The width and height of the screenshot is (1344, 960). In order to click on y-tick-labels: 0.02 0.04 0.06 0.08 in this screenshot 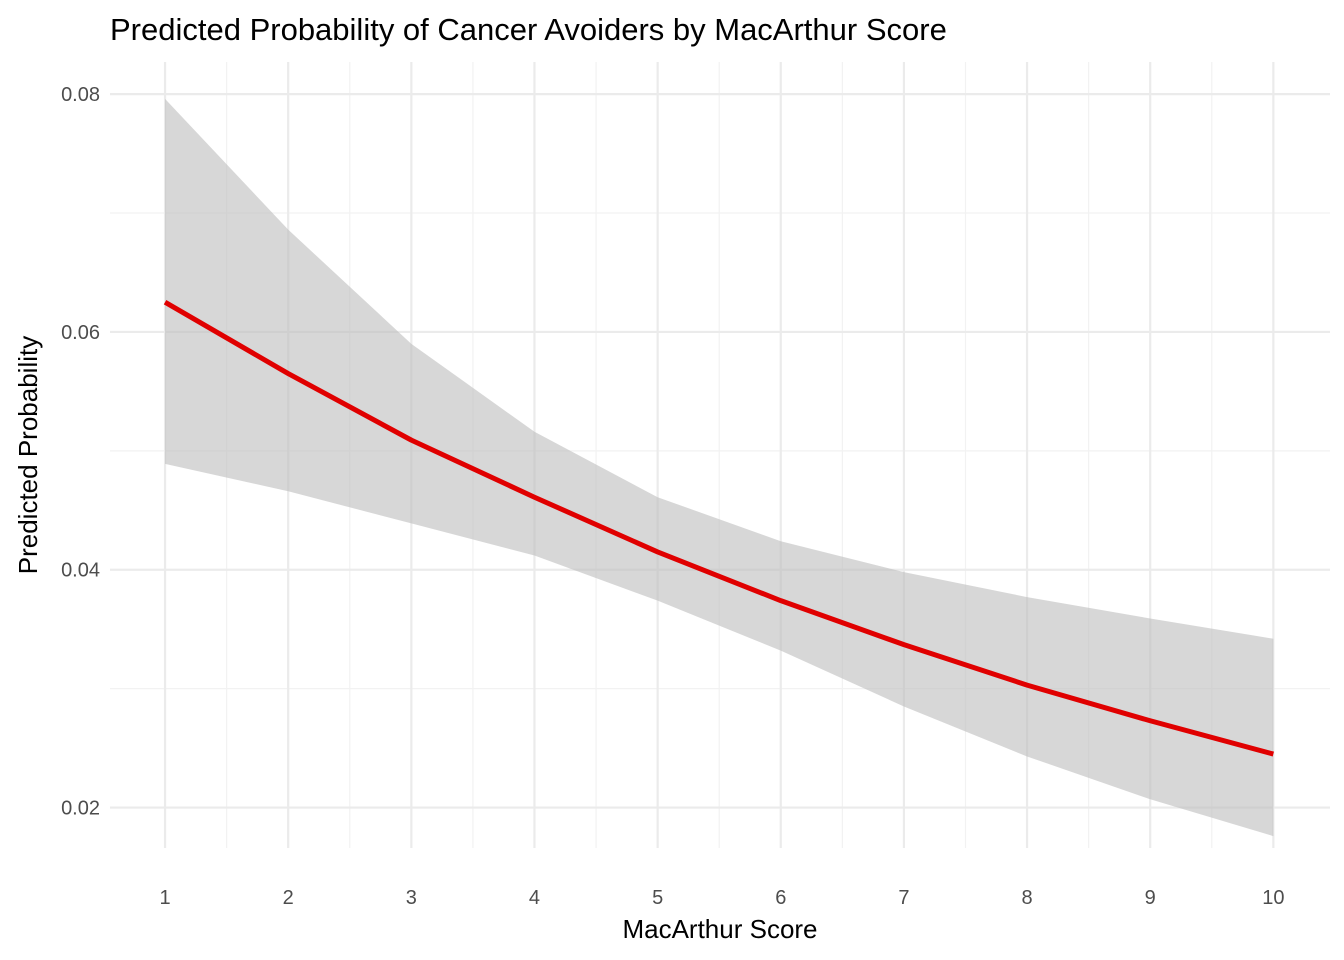, I will do `click(80, 451)`.